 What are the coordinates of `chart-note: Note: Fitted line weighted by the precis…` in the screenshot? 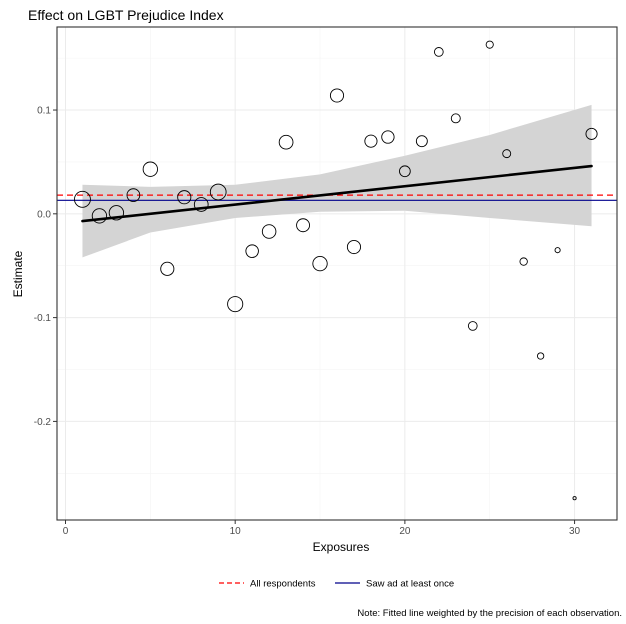 It's located at (489, 613).